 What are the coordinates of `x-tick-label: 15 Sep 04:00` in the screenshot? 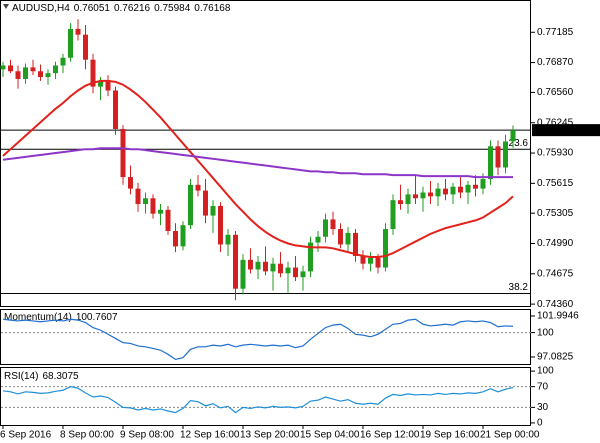 It's located at (330, 435).